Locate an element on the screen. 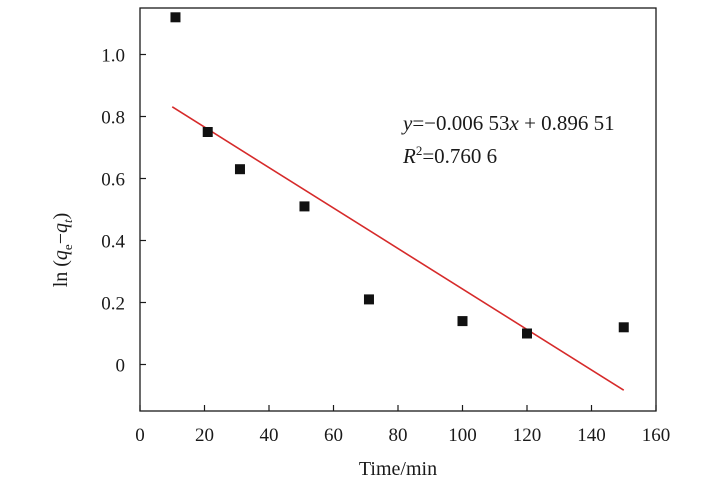  x-tick-label: 0 is located at coordinates (140, 435).